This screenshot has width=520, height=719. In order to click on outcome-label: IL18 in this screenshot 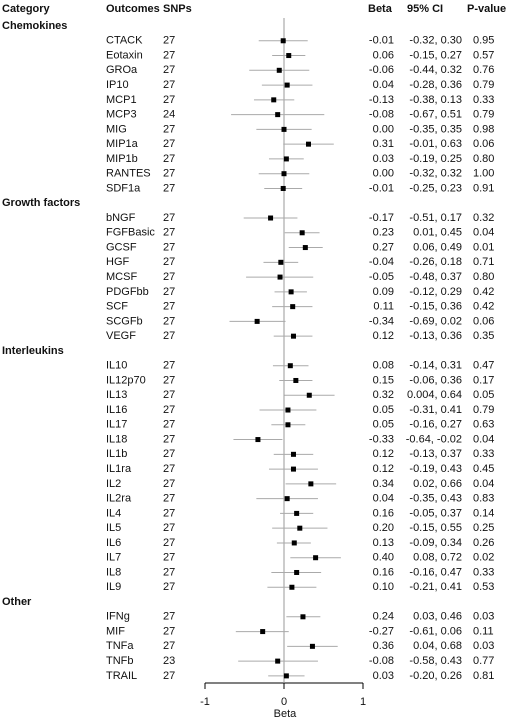, I will do `click(116, 439)`.